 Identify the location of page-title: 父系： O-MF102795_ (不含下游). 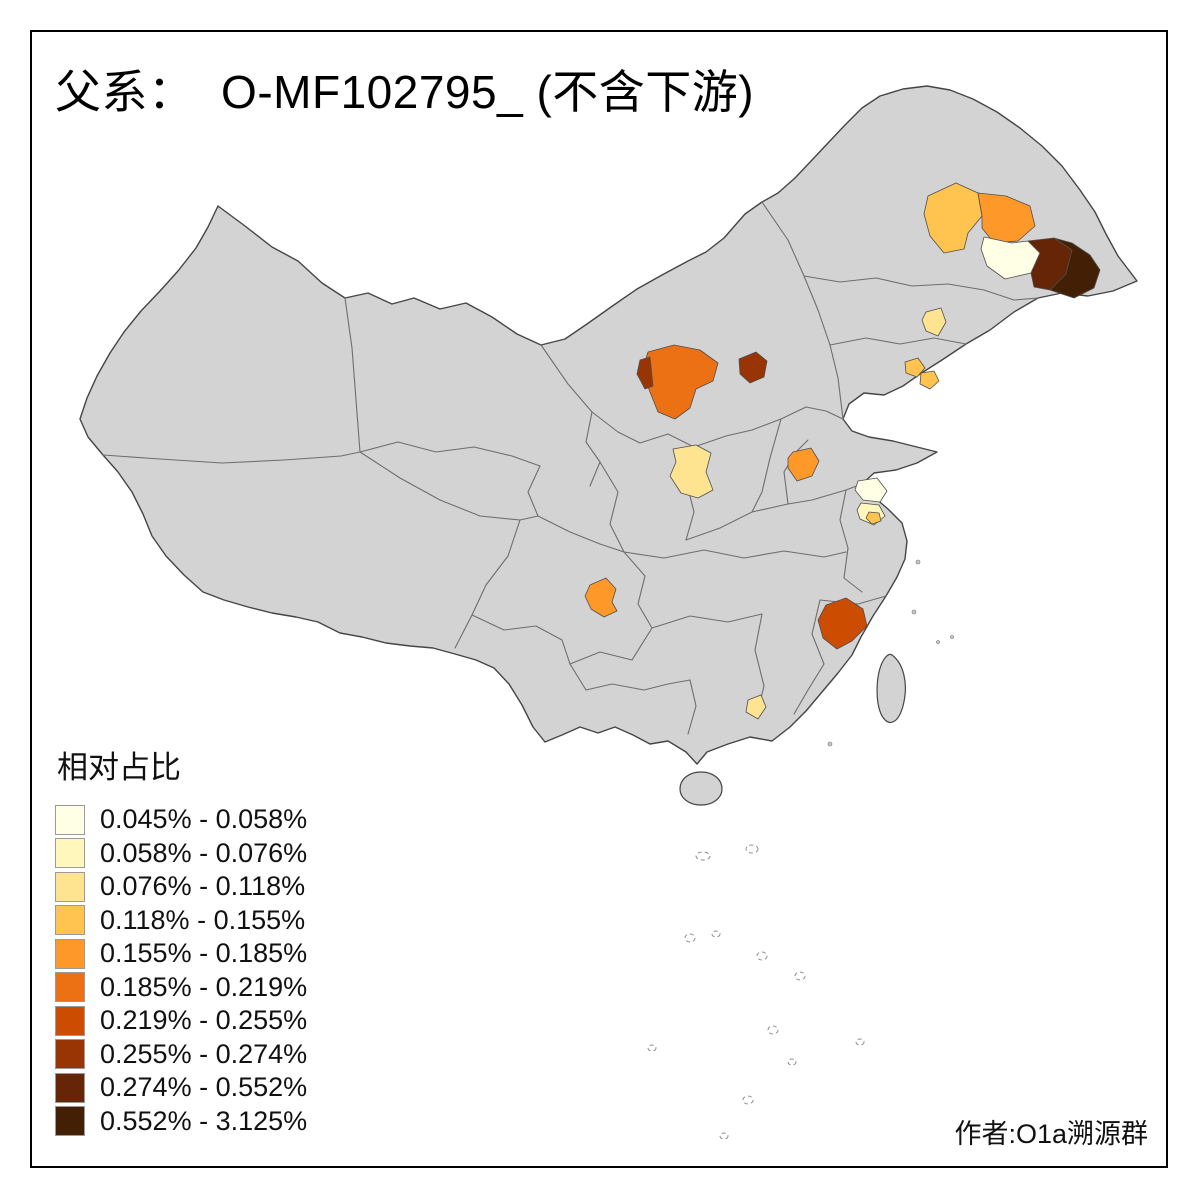
(405, 92).